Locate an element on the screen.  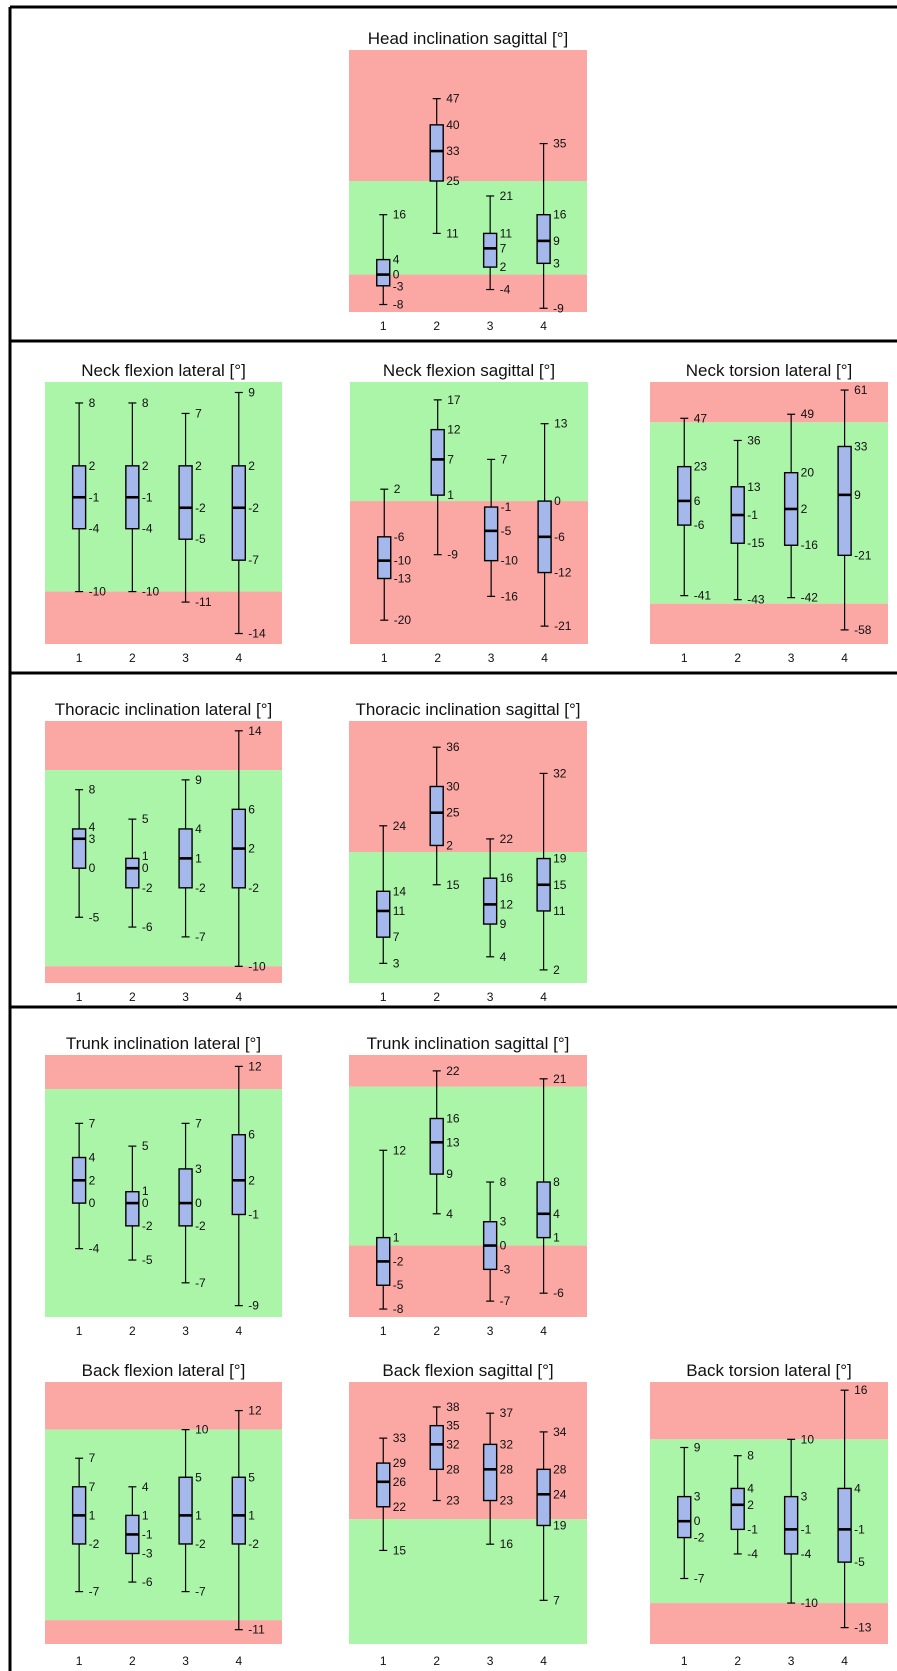
label-q1: -6 is located at coordinates (699, 525).